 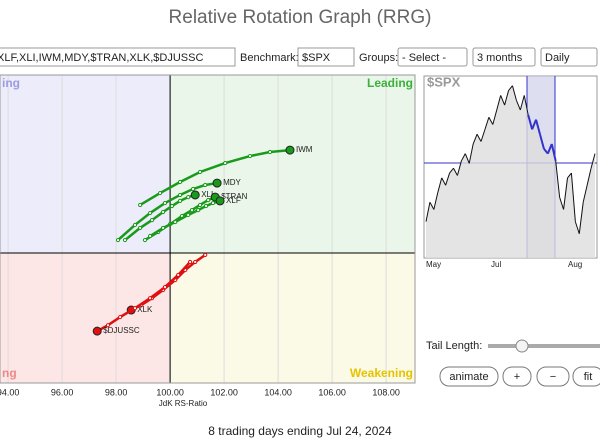 I want to click on period-select, so click(x=504, y=57).